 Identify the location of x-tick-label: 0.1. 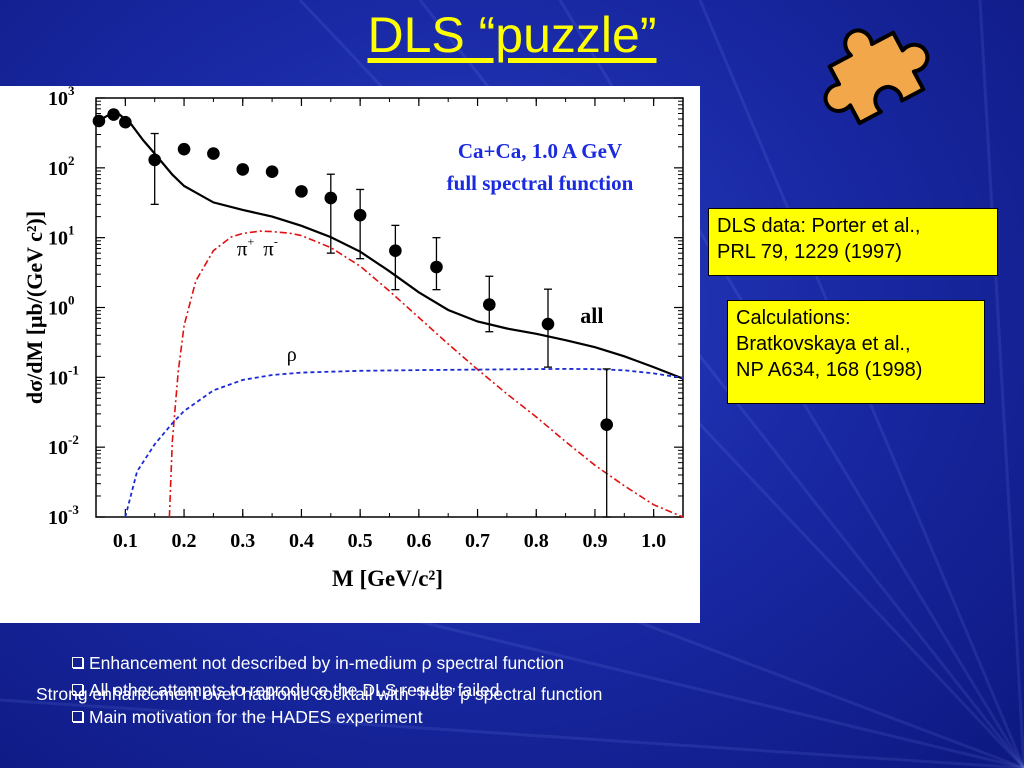
(125, 541).